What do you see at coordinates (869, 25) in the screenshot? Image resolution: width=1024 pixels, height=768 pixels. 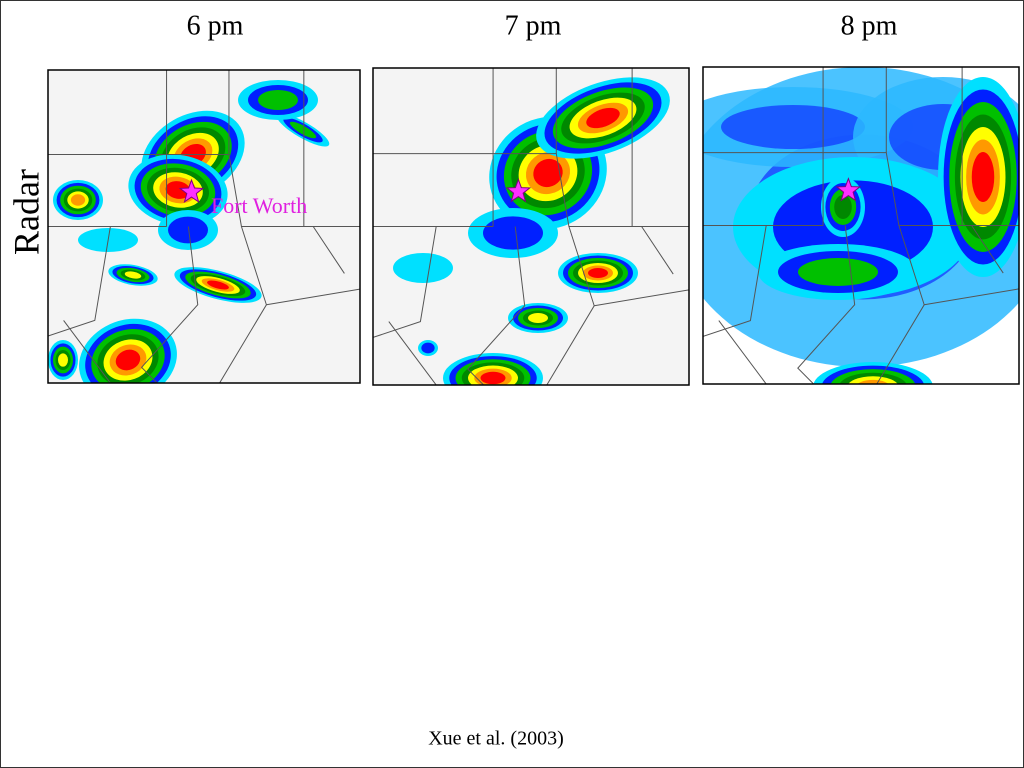 I see `panel-title: 8 pm` at bounding box center [869, 25].